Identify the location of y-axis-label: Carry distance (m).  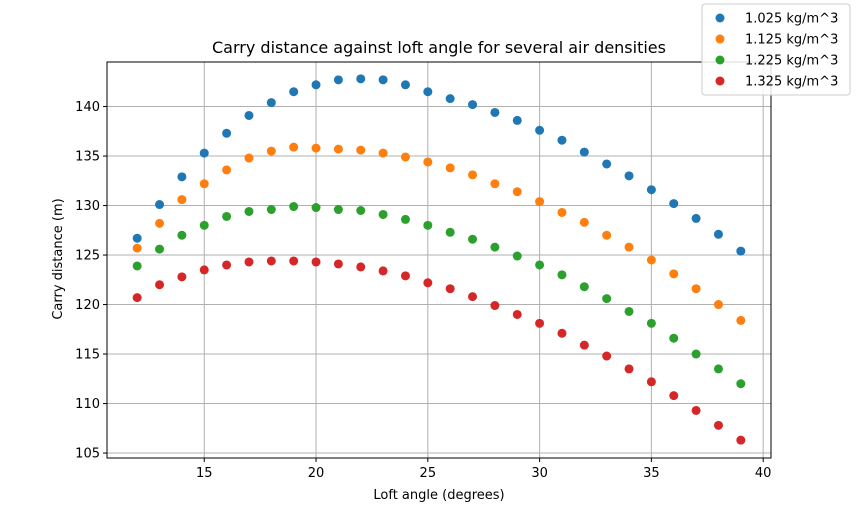
(58, 258).